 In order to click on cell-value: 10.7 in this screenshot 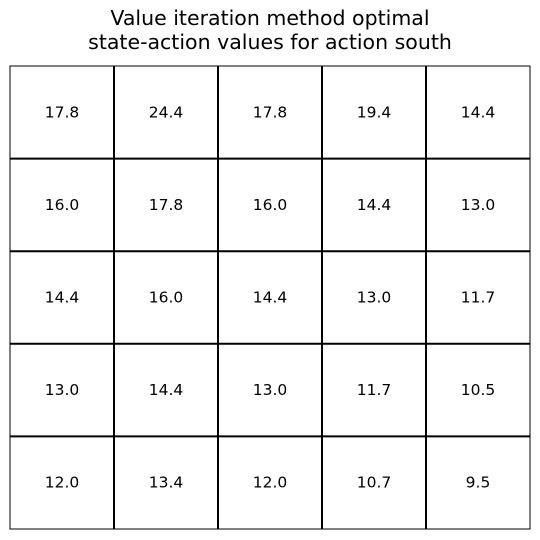, I will do `click(374, 483)`.